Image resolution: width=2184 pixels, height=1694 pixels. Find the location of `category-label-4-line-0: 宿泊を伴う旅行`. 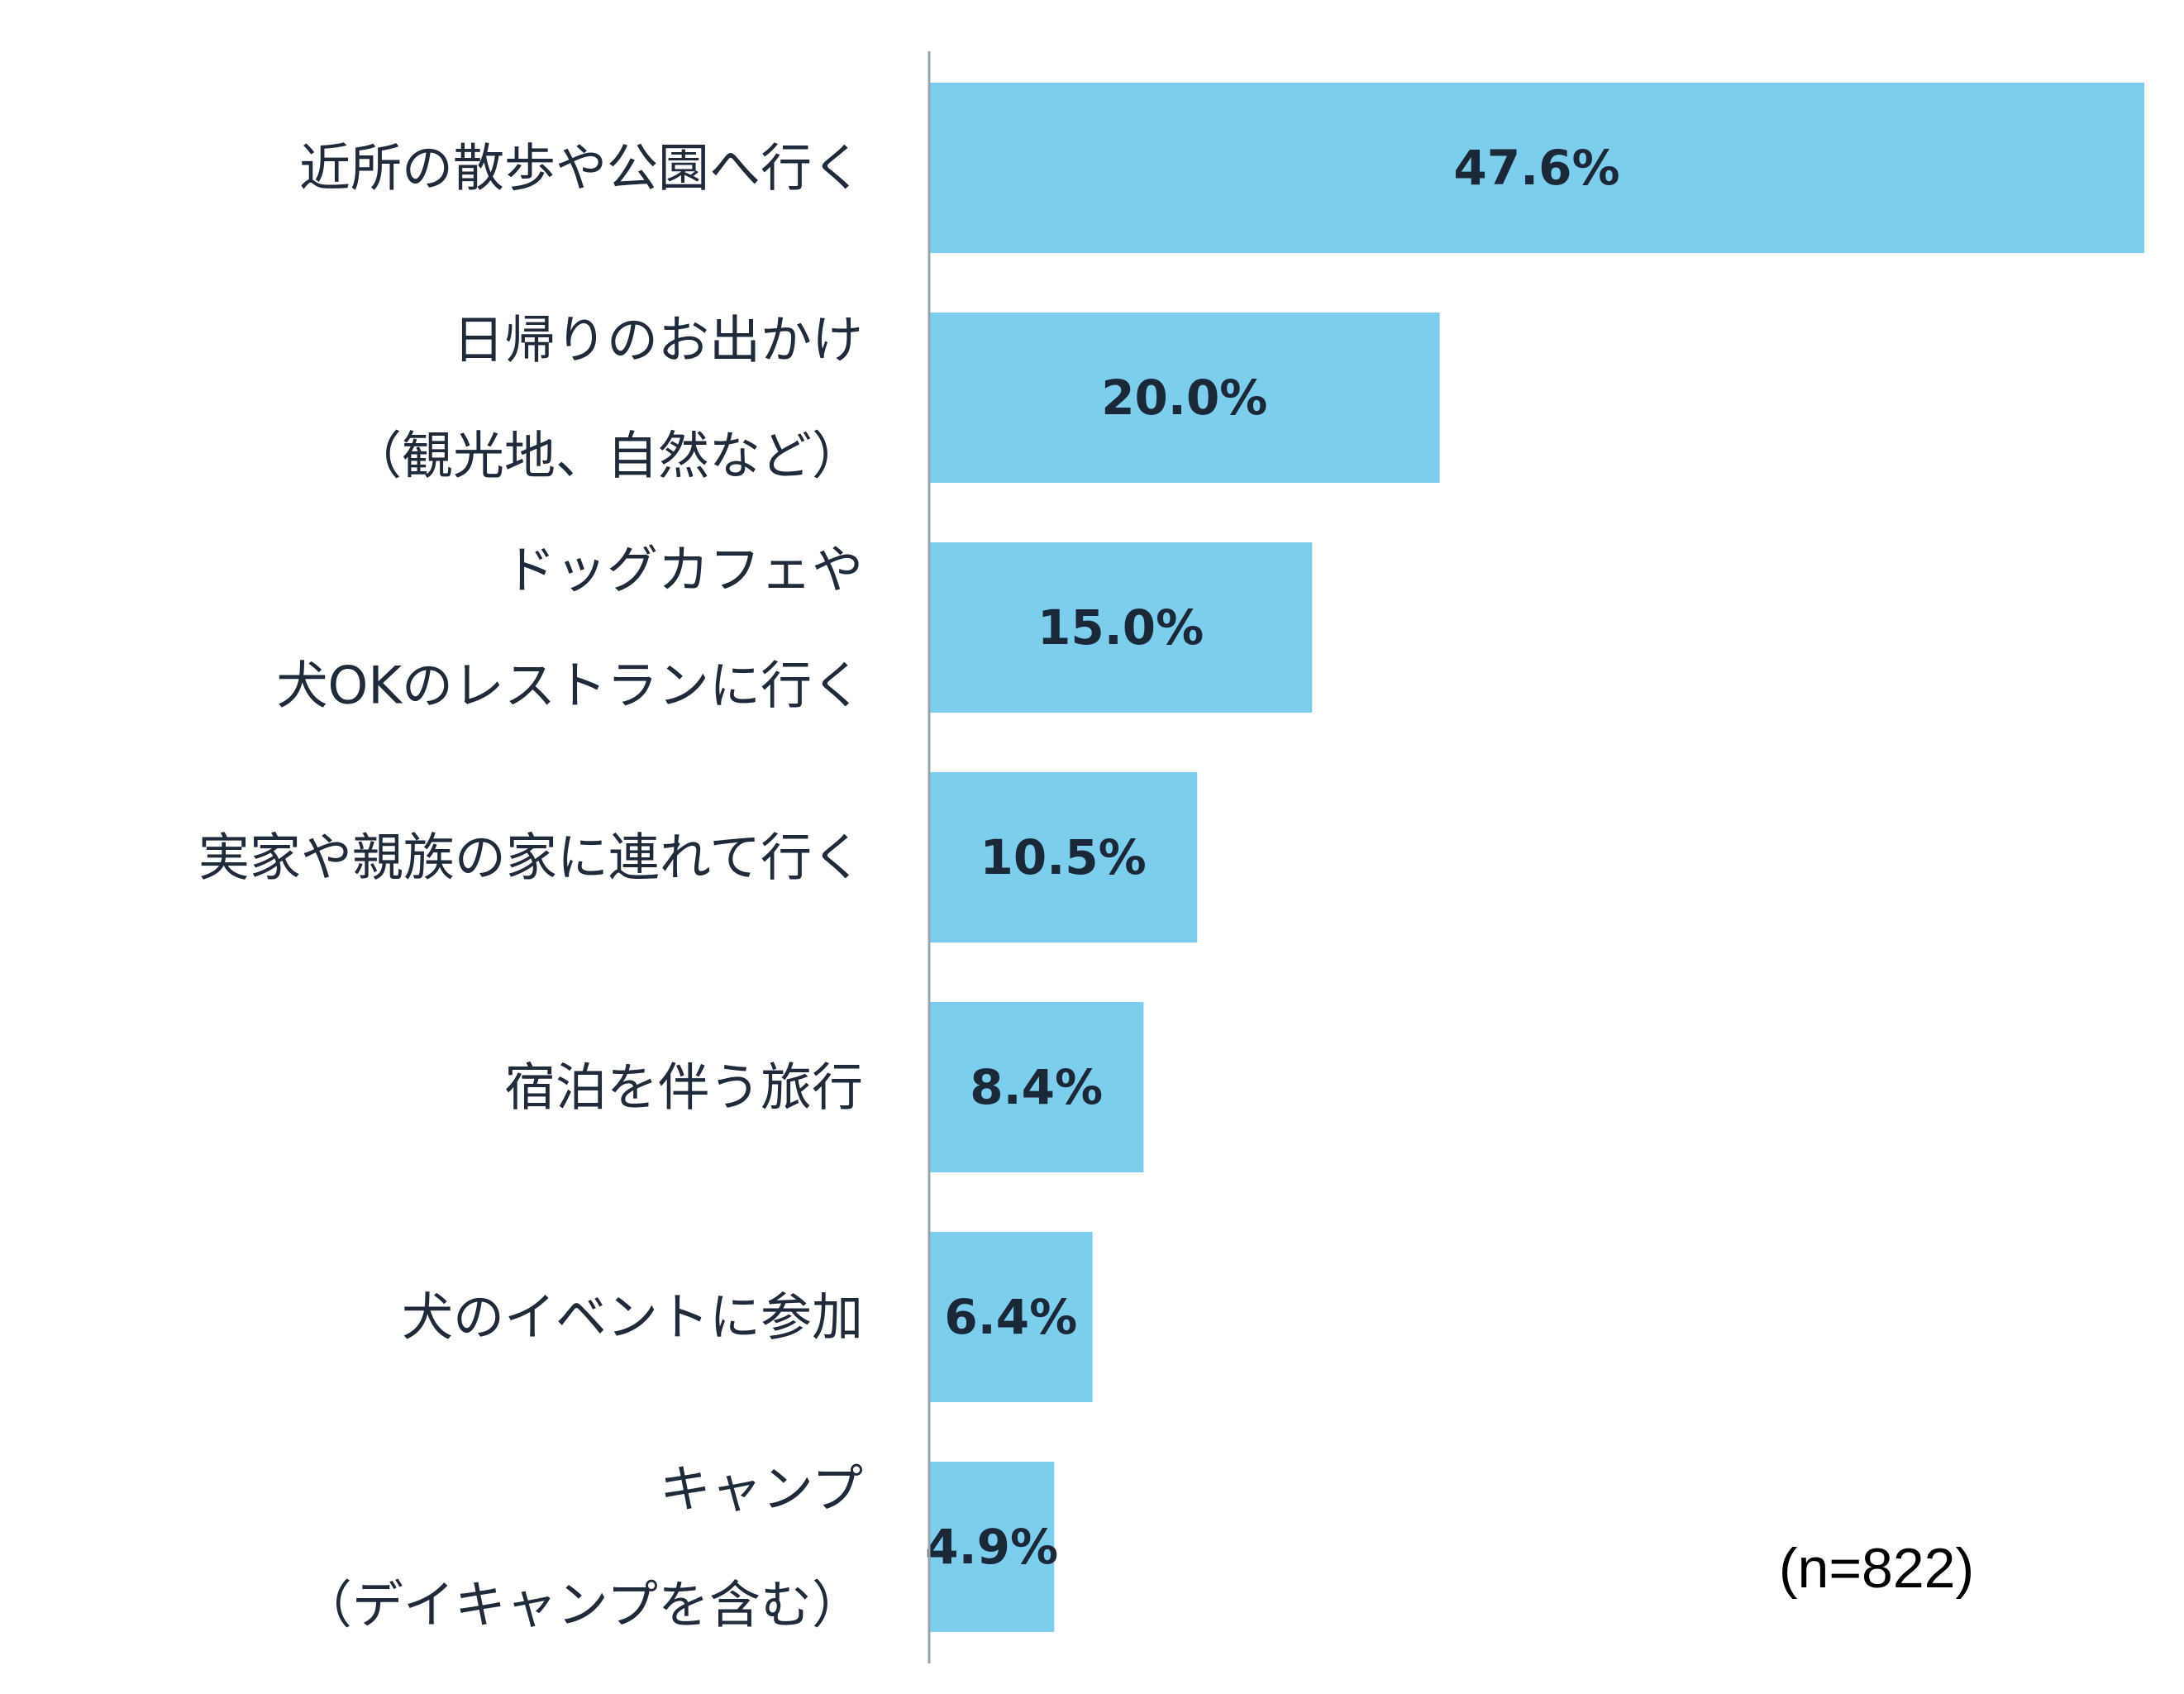

category-label-4-line-0: 宿泊を伴う旅行 is located at coordinates (683, 1087).